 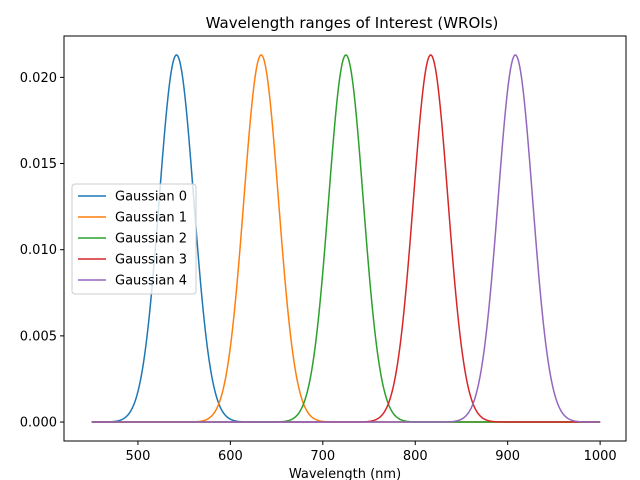 I want to click on legend-box, so click(x=134, y=239).